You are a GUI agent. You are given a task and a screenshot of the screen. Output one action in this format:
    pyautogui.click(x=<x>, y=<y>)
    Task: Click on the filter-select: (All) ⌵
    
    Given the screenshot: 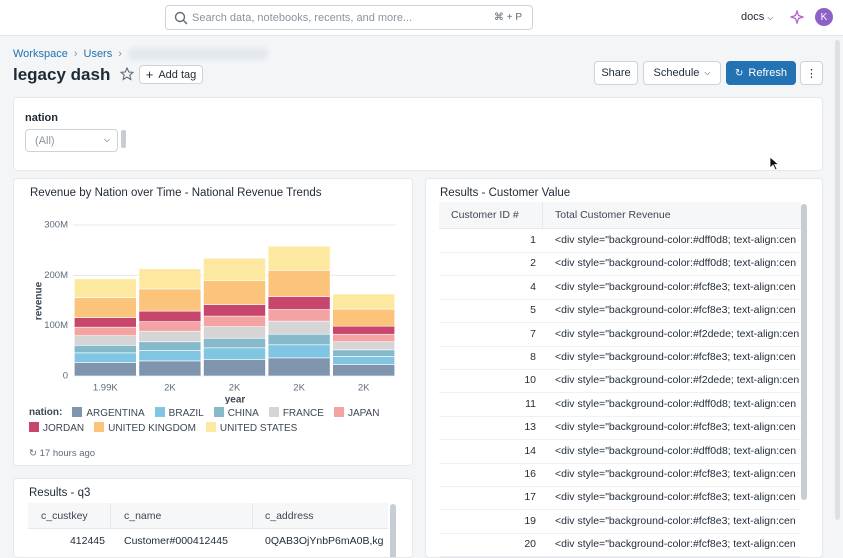 What is the action you would take?
    pyautogui.click(x=71, y=140)
    